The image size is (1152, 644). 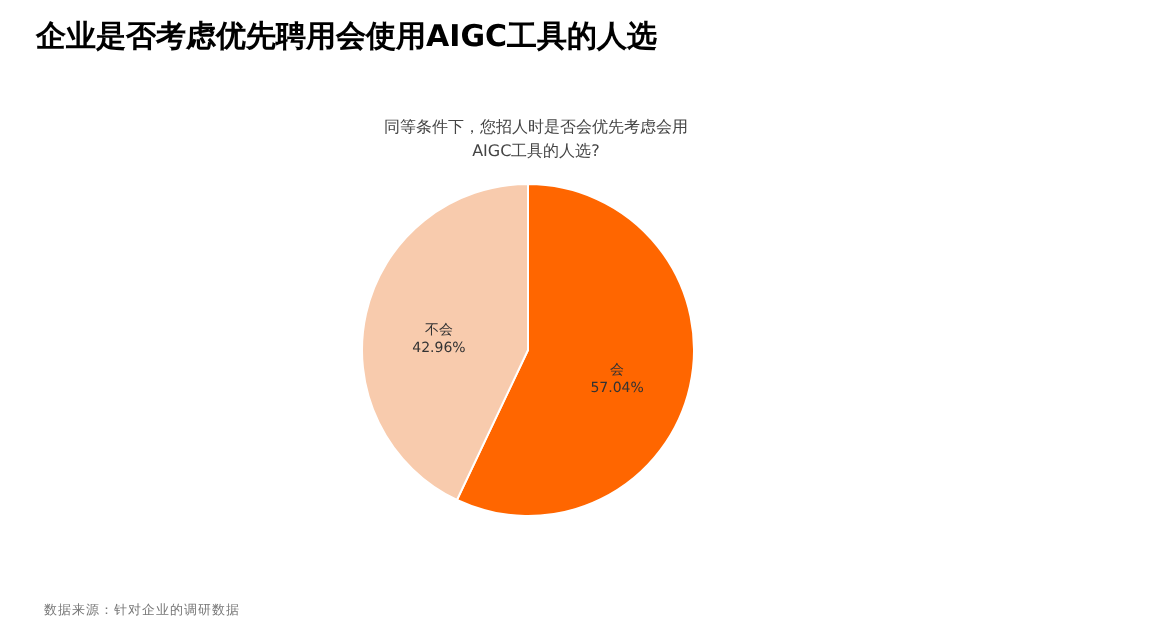 What do you see at coordinates (536, 139) in the screenshot?
I see `chart-subtitle: 同等条件下，您招人时是否会优先考虑会用 AIGC工具的人选?` at bounding box center [536, 139].